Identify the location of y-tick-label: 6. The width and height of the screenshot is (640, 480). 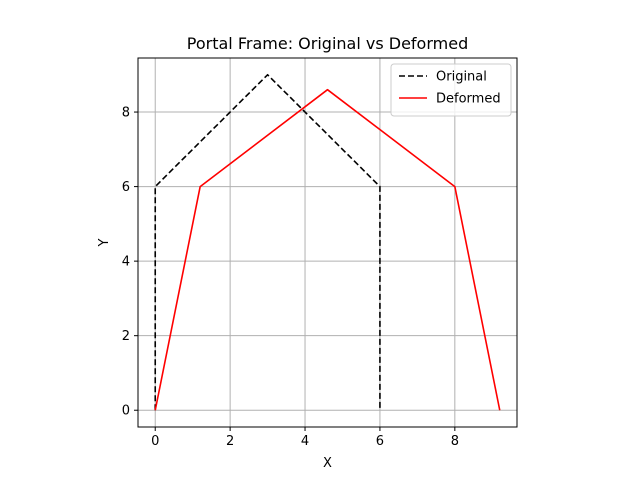
(126, 187).